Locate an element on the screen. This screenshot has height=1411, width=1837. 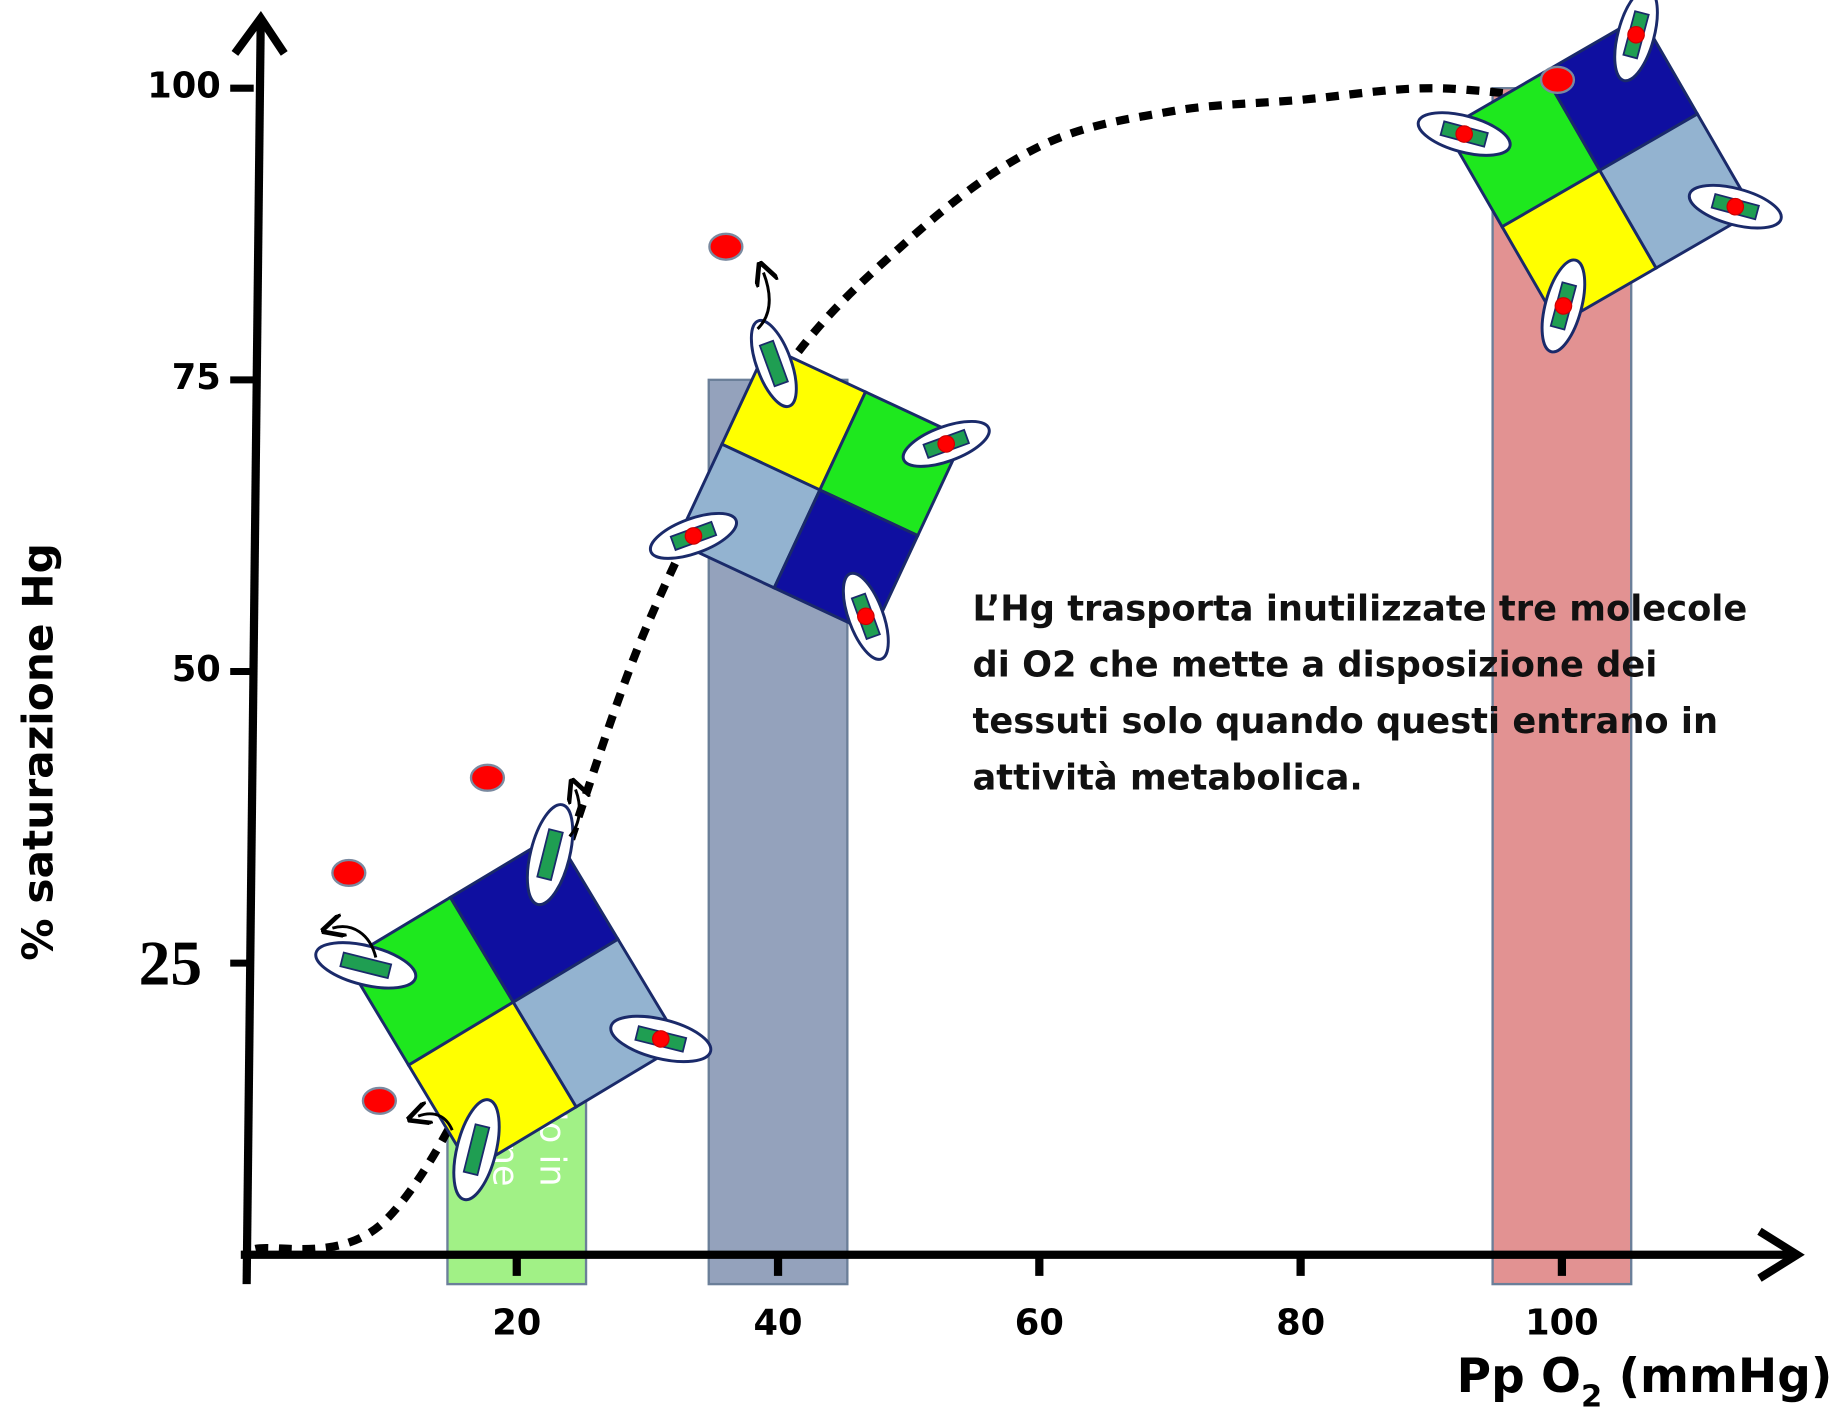
x-tick-label: 80 is located at coordinates (1300, 1323).